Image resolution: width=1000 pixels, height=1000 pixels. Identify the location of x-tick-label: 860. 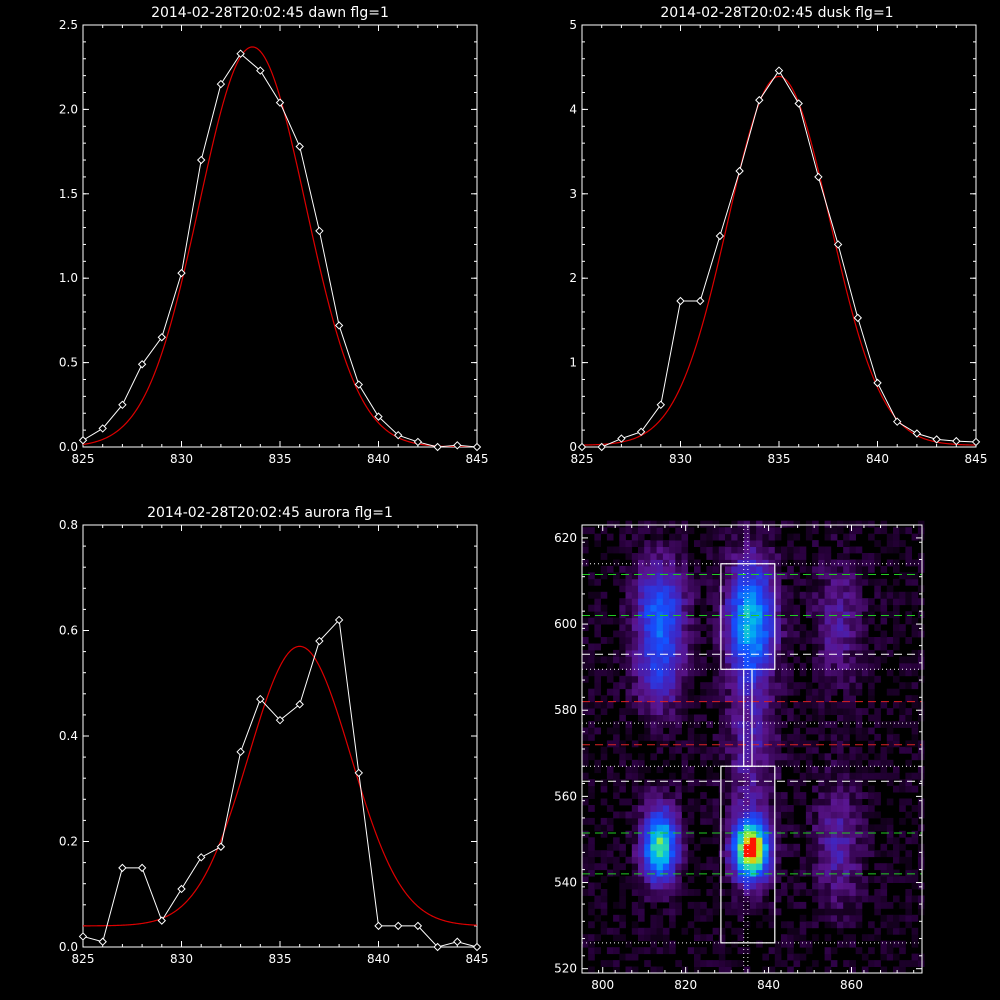
(851, 985).